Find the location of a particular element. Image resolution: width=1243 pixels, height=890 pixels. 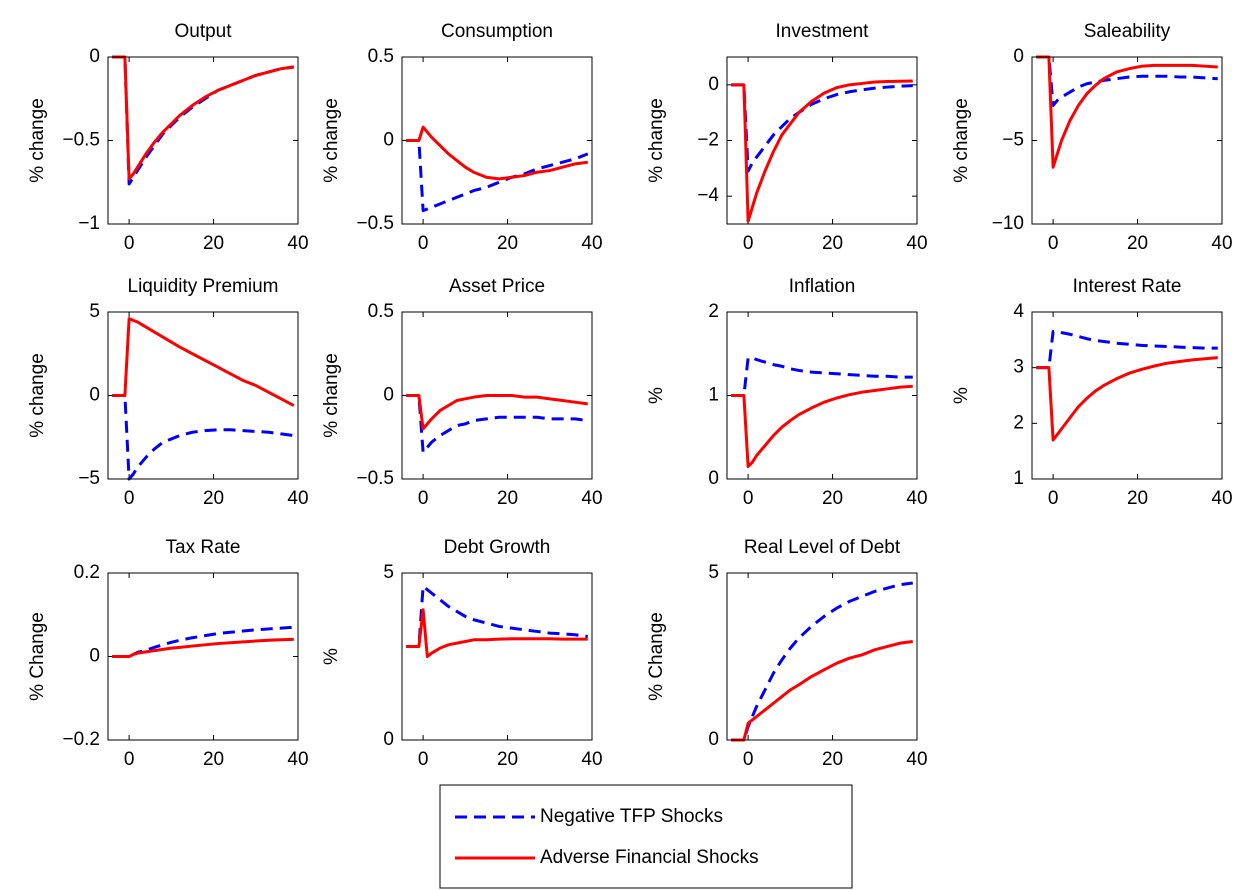

panel-title: Inflation is located at coordinates (822, 286).